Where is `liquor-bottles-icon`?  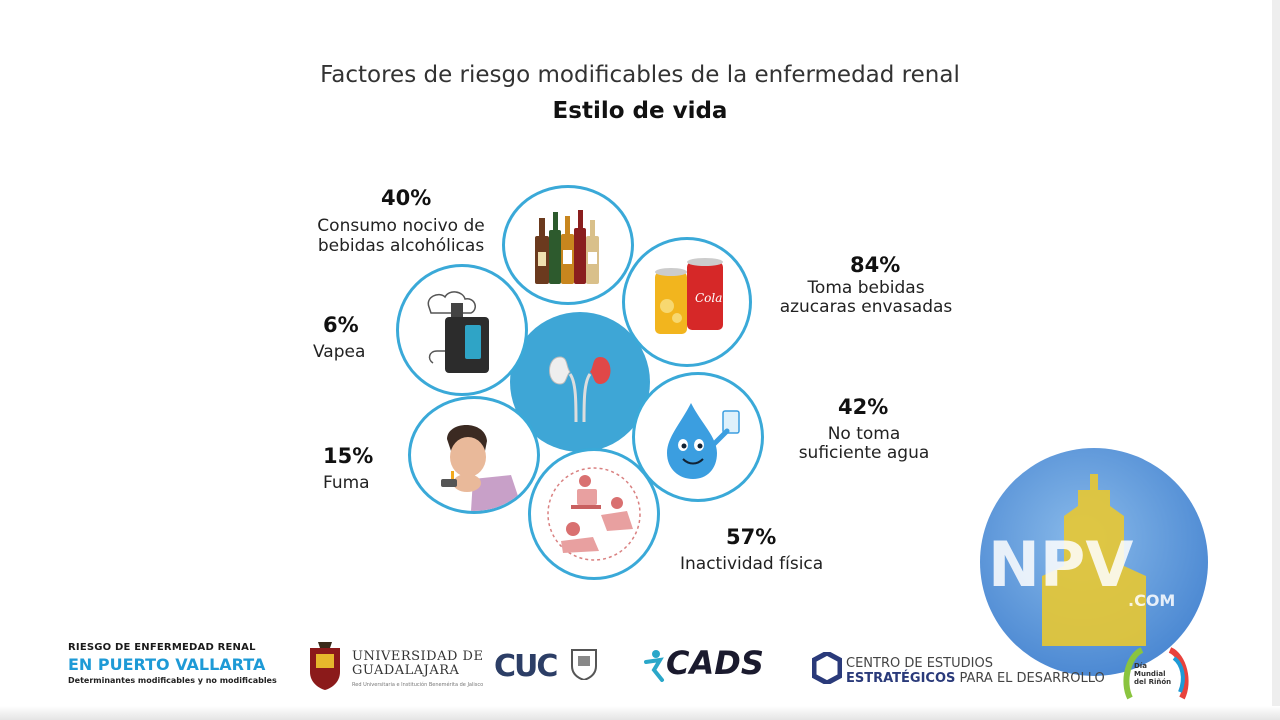
liquor-bottles-icon is located at coordinates (567, 247).